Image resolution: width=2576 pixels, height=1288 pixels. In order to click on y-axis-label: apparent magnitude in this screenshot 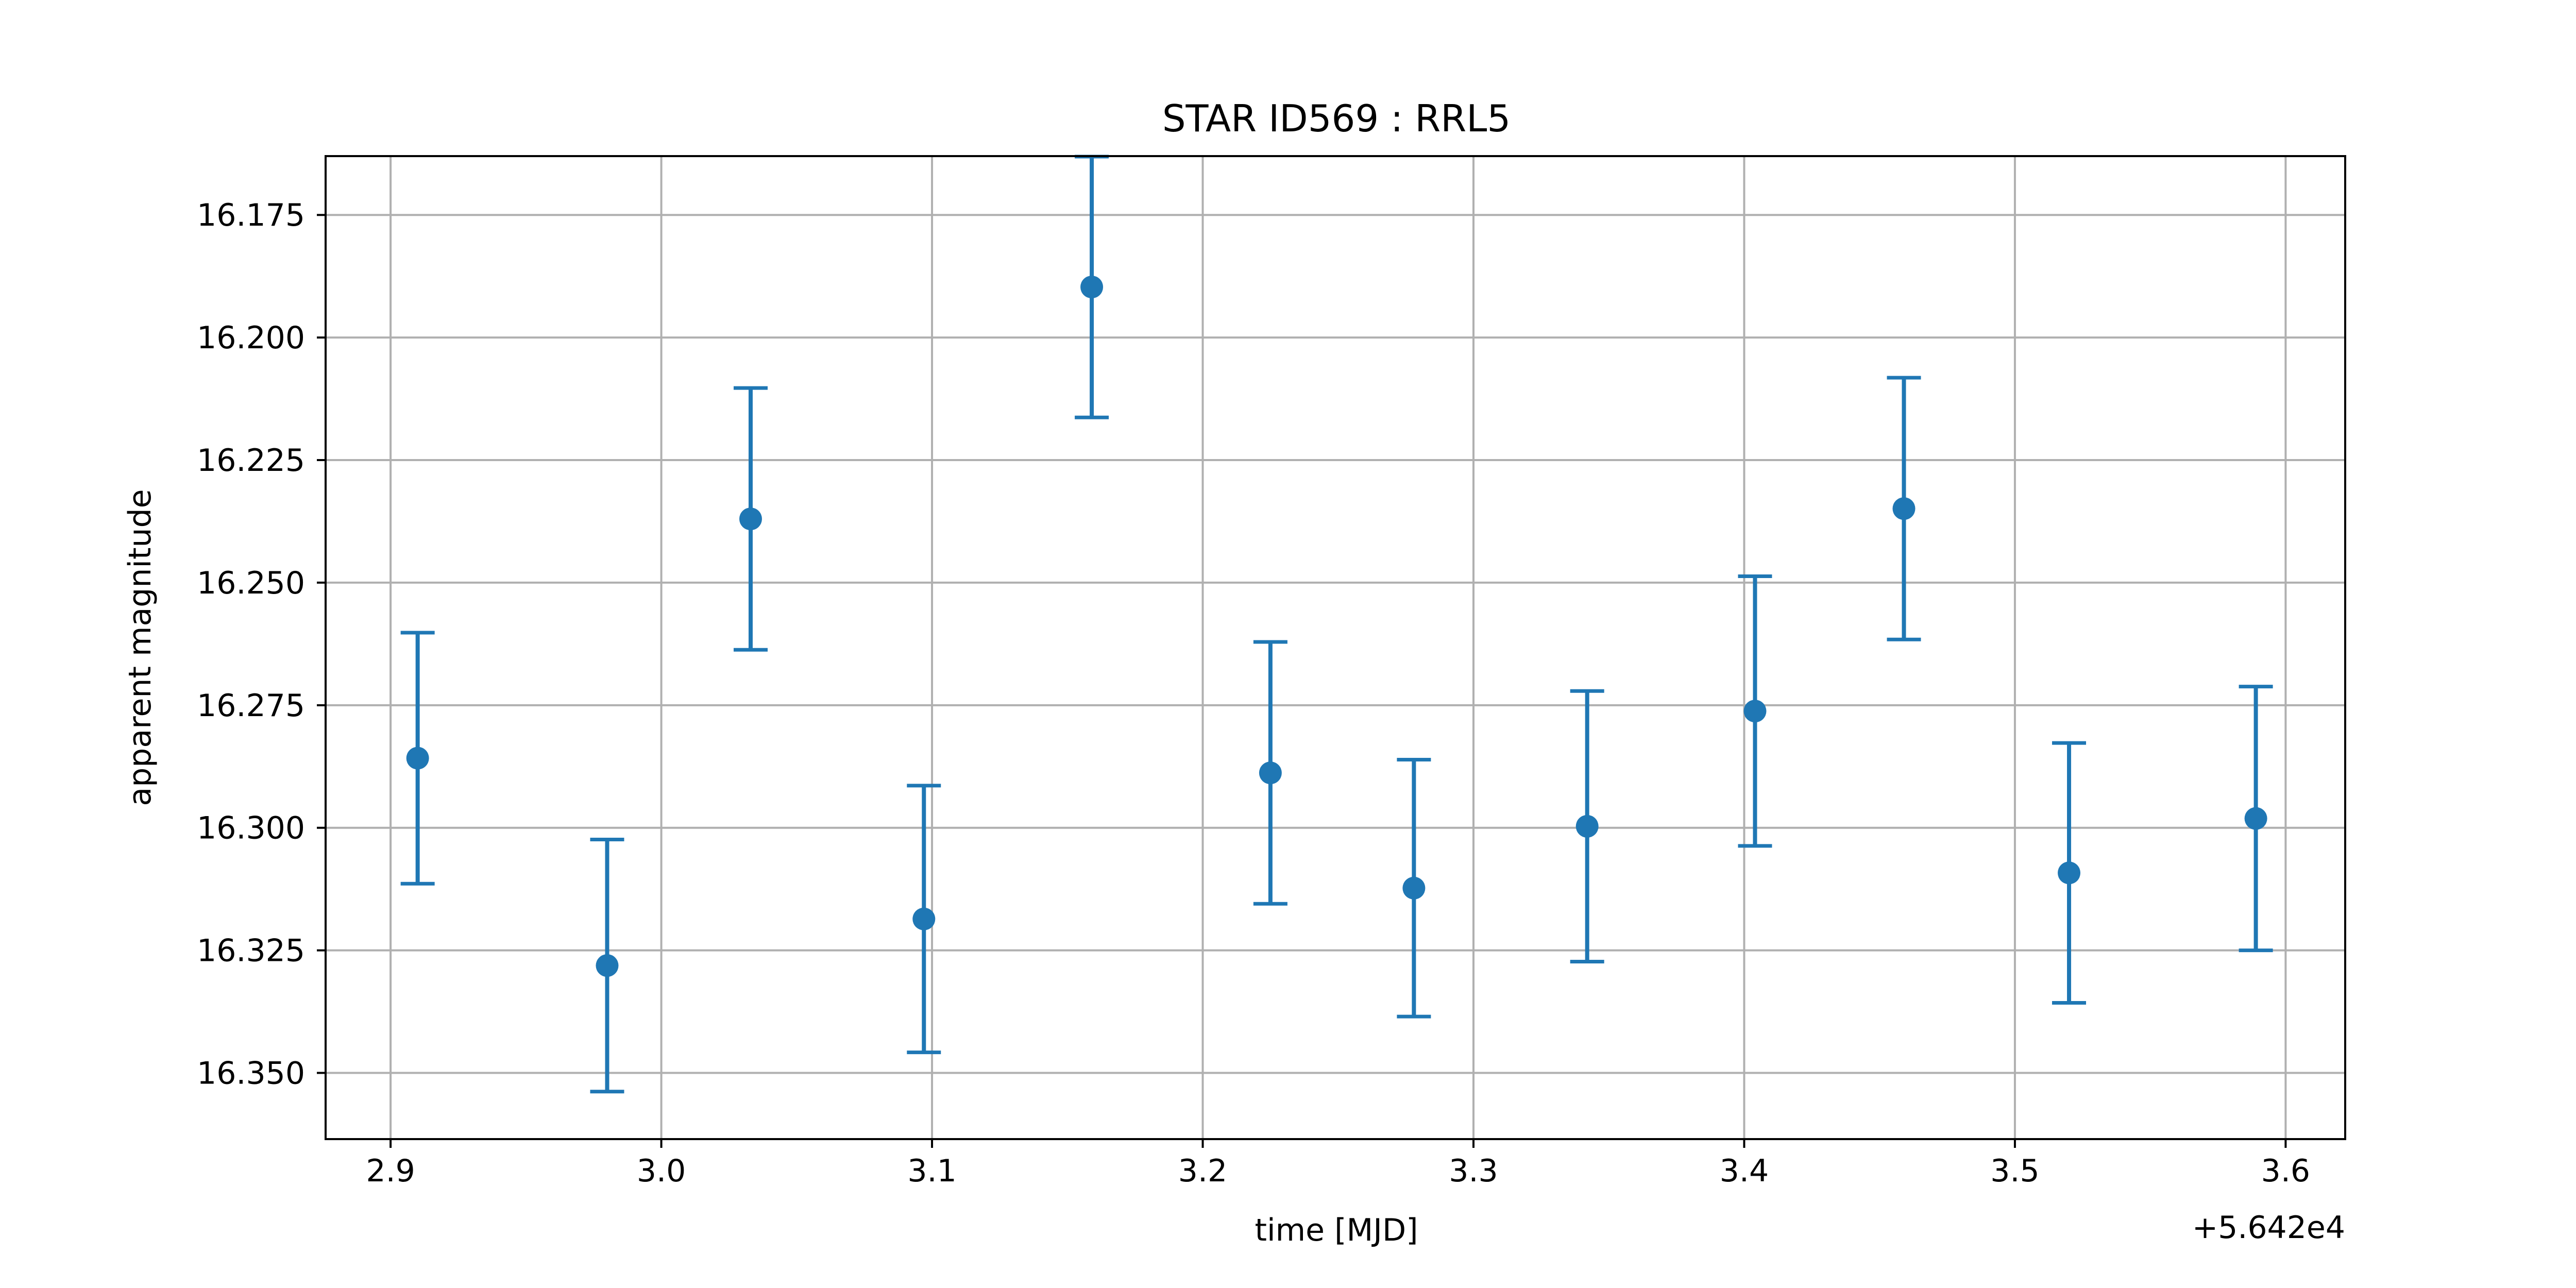, I will do `click(140, 647)`.